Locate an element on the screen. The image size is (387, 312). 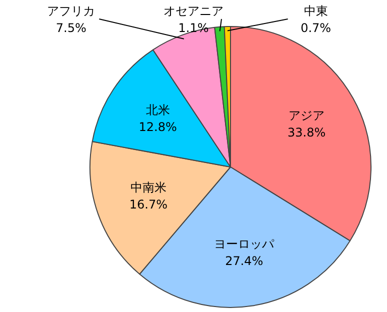
slice-label: 北米 is located at coordinates (158, 110).